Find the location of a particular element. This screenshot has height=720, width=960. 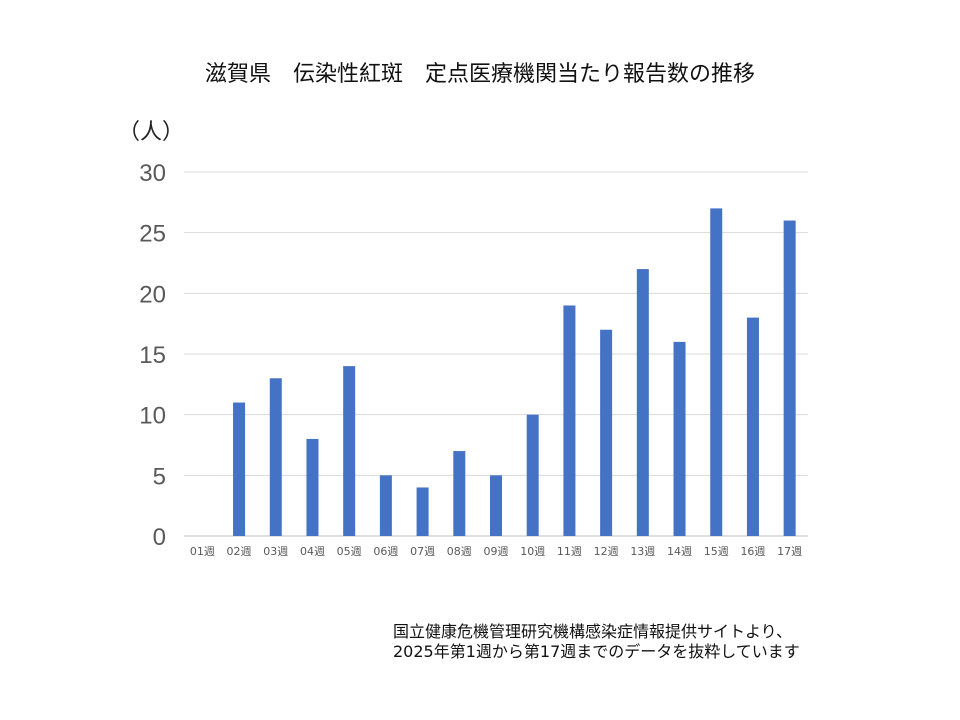

y-tick-label: 0 is located at coordinates (159, 537).